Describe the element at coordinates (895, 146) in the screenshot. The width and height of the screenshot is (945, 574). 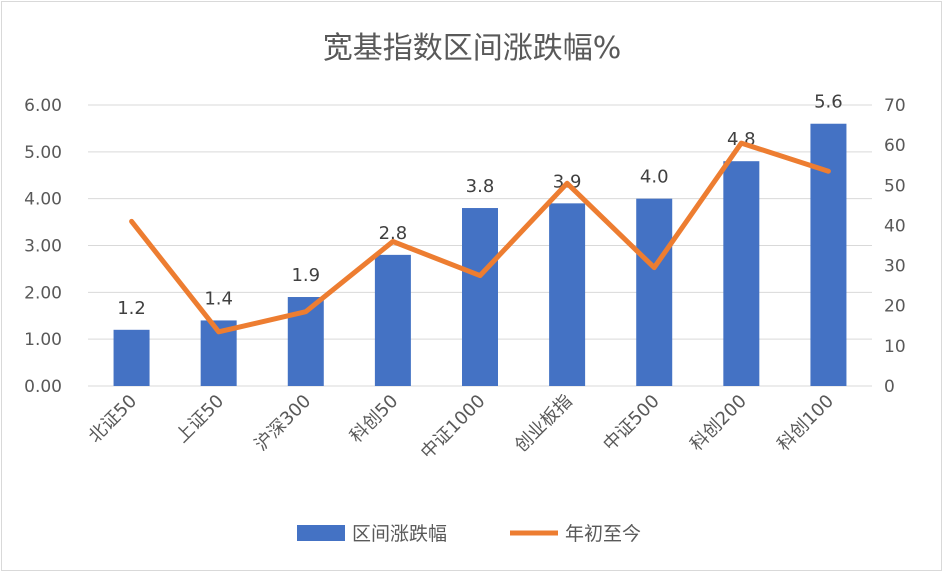
I see `right-tick-label: 60` at that location.